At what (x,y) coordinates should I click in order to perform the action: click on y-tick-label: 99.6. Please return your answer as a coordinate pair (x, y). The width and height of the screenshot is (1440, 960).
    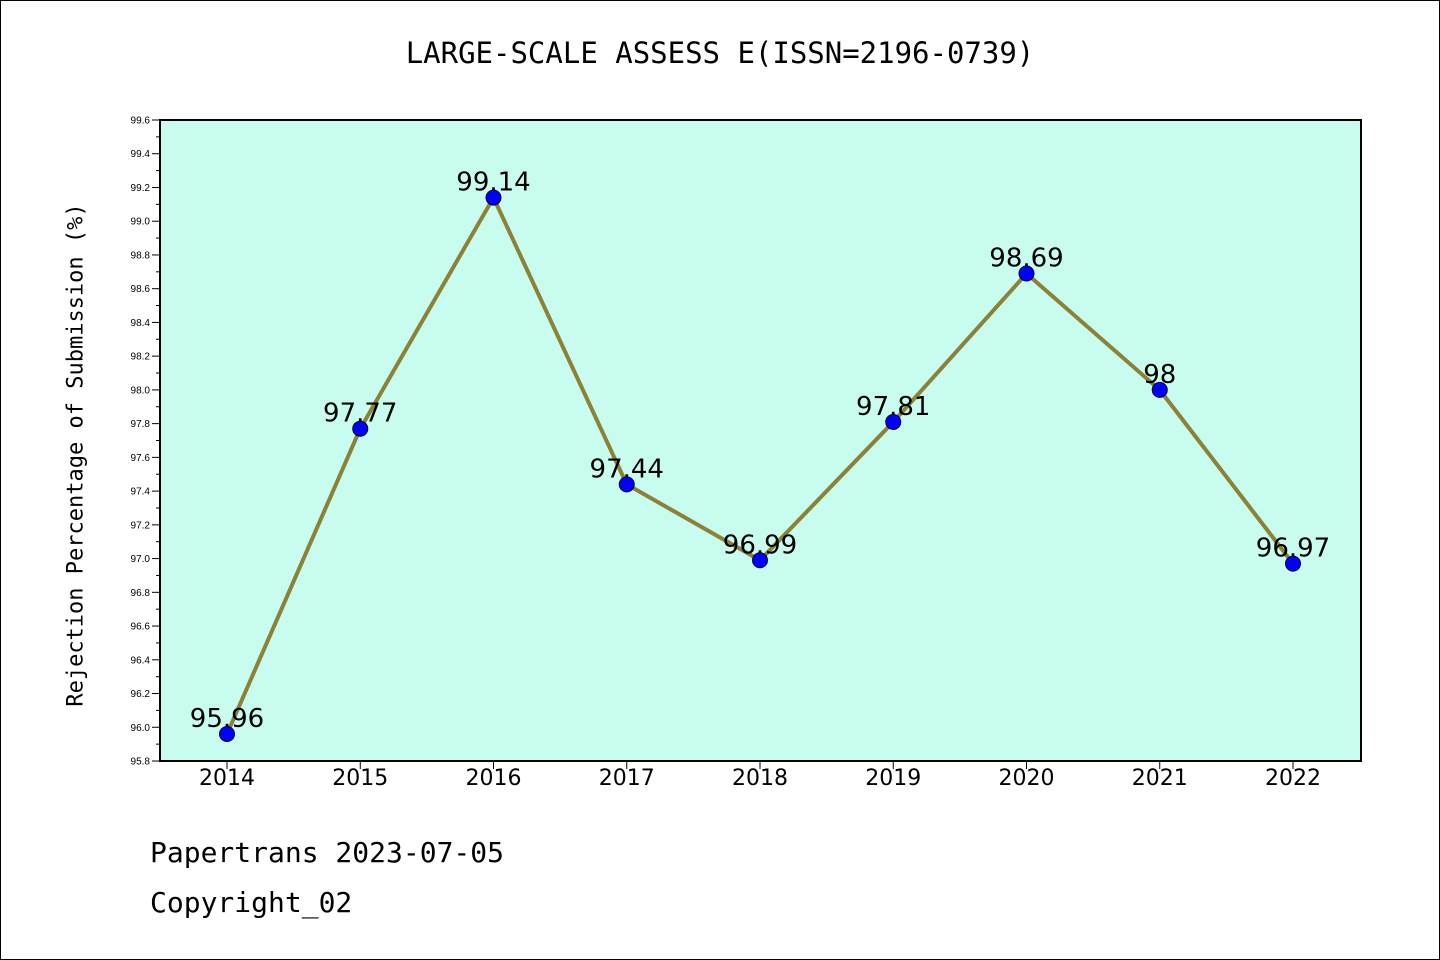
    Looking at the image, I should click on (141, 121).